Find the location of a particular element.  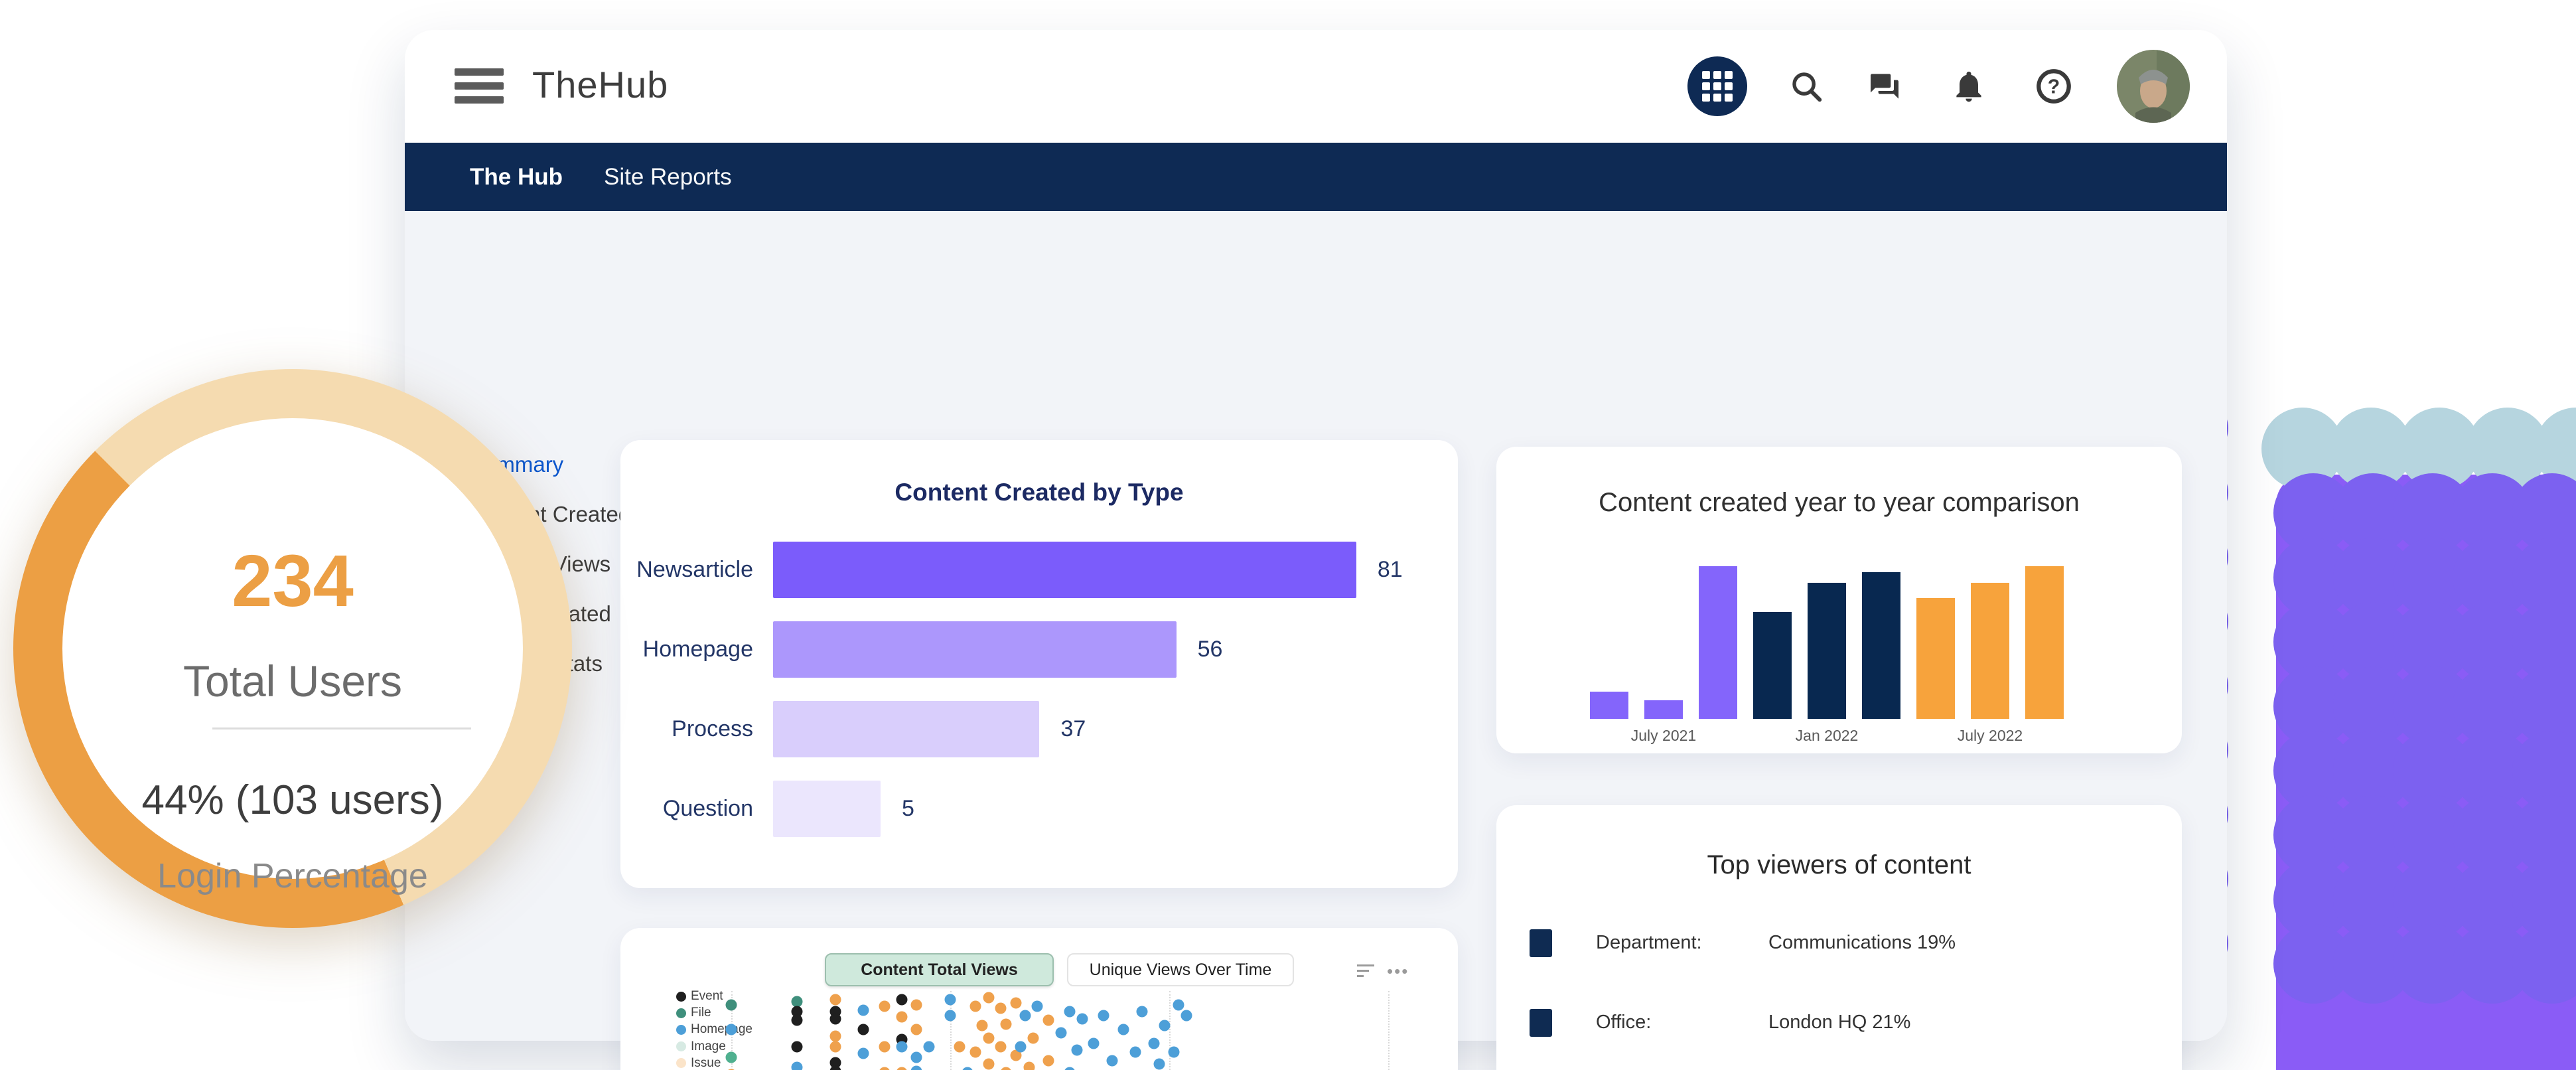

tab-content-total-views: Content Total Views is located at coordinates (940, 970).